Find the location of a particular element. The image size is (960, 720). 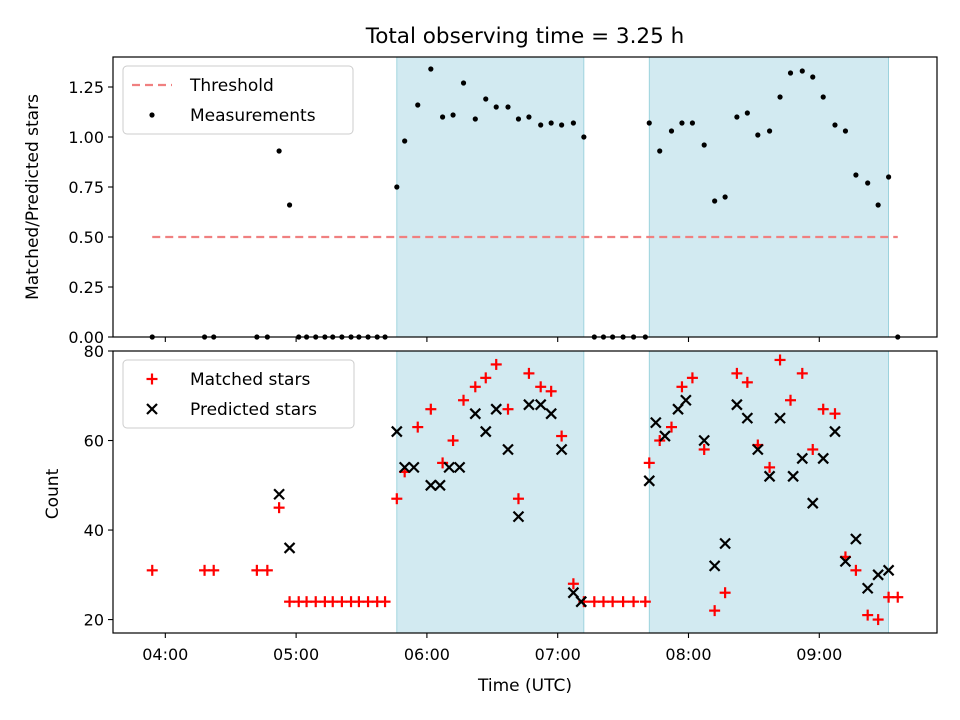

y-tick-label-bottom-3: 80 is located at coordinates (94, 351).